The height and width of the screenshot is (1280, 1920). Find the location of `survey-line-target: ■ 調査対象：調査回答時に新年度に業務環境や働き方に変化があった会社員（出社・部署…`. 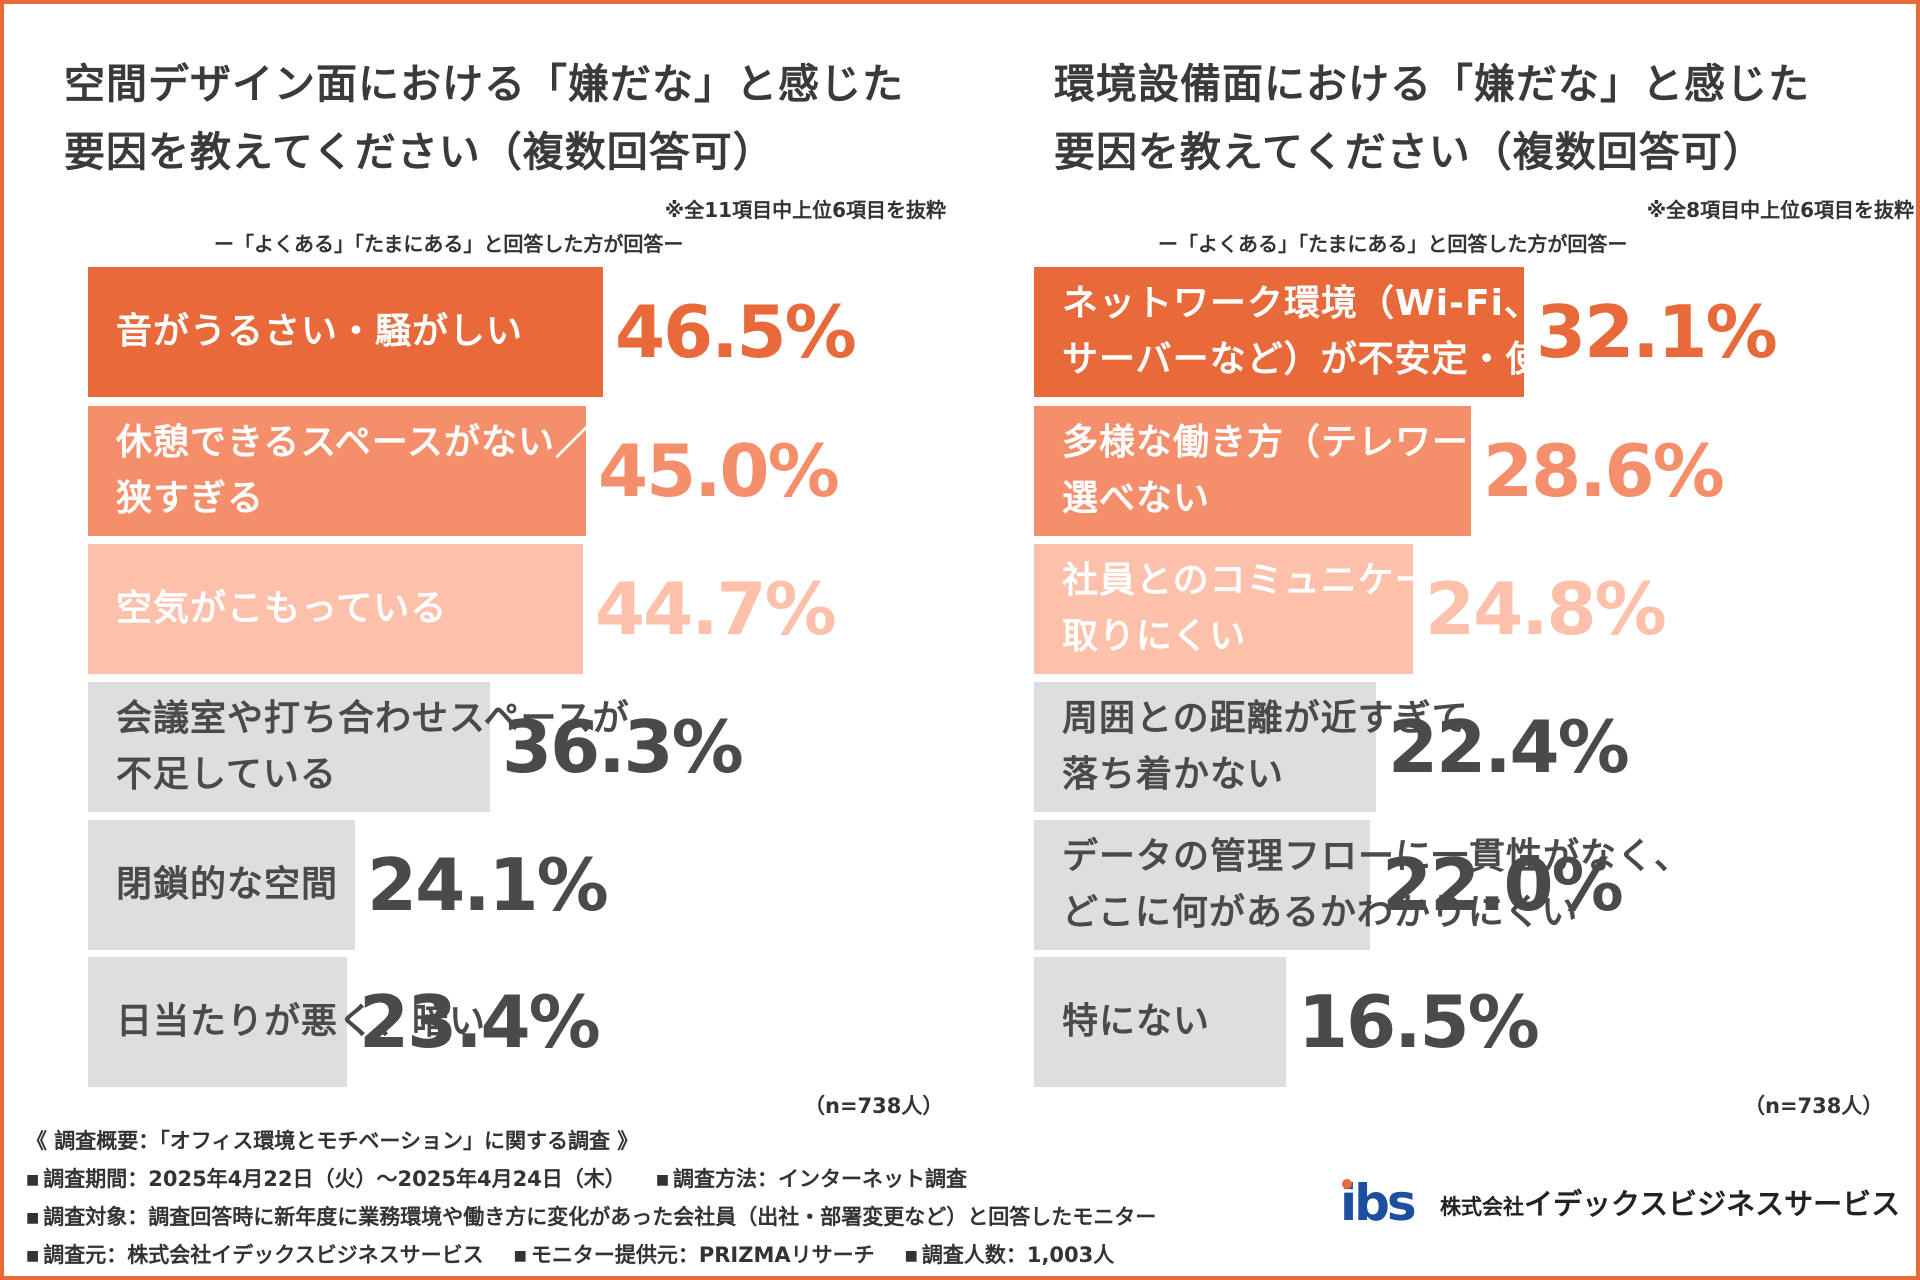

survey-line-target: ■ 調査対象：調査回答時に新年度に業務環境や働き方に変化があった会社員（出社・部署… is located at coordinates (591, 1217).